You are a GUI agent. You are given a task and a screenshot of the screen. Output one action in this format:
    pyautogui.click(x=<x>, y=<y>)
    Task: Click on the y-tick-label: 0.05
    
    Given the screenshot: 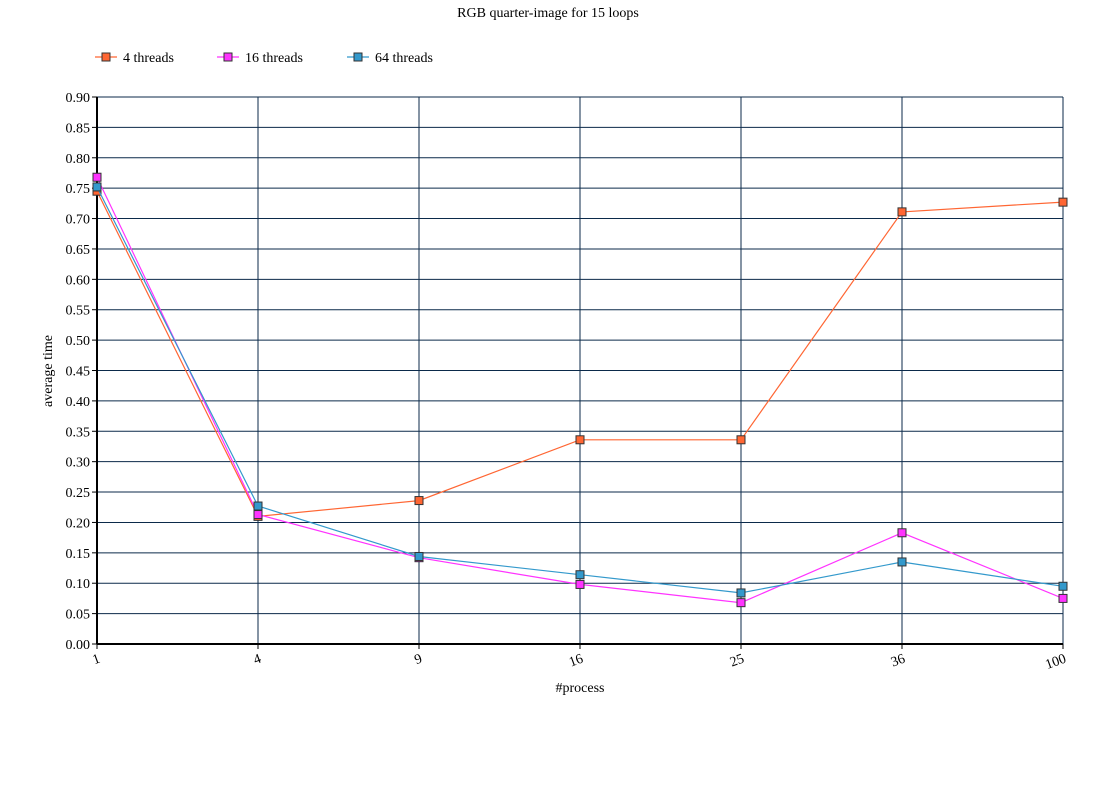 What is the action you would take?
    pyautogui.click(x=78, y=615)
    